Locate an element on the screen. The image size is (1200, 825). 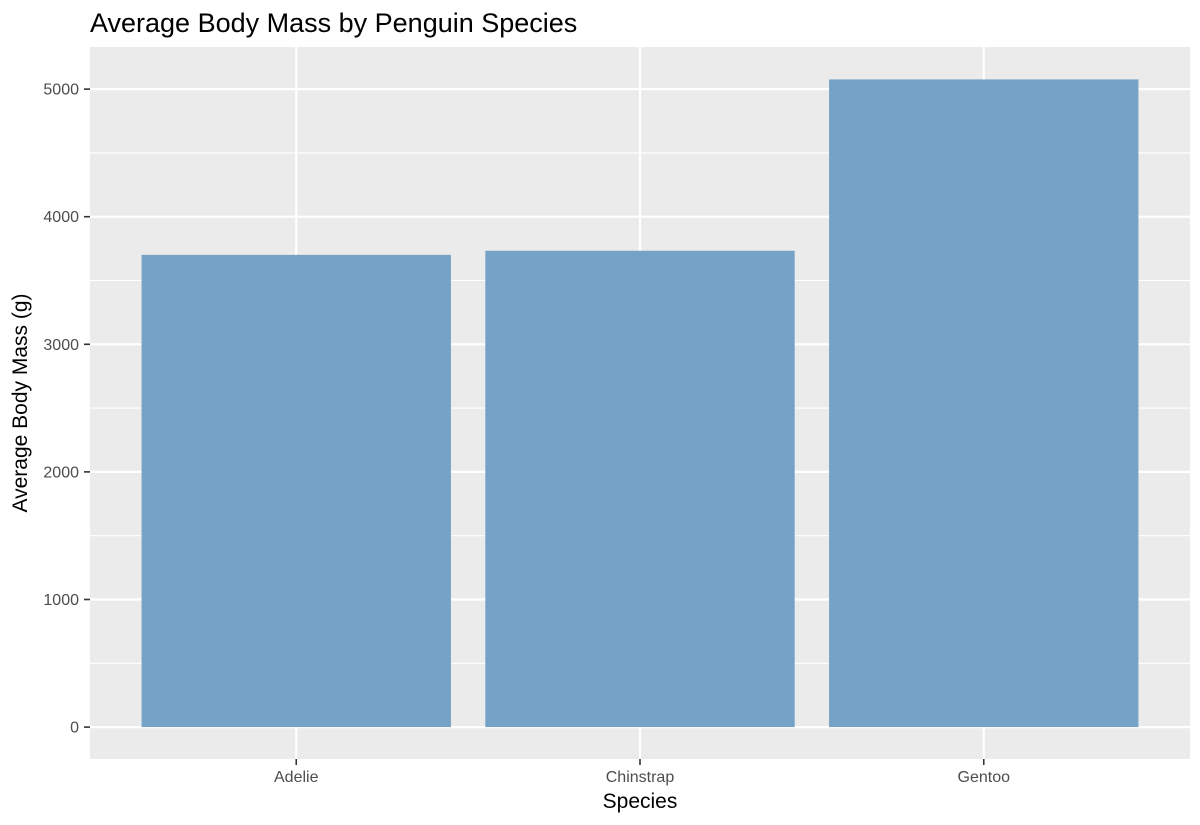
y-axis-title: Average Body Mass (g) is located at coordinates (20, 402).